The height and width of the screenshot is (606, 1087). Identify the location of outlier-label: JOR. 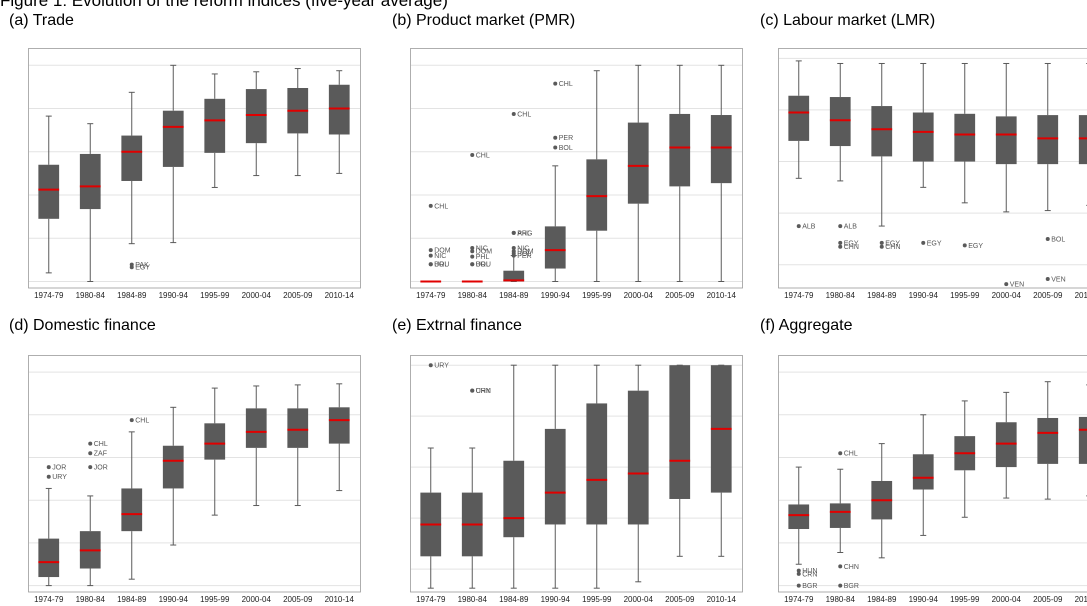
(101, 468).